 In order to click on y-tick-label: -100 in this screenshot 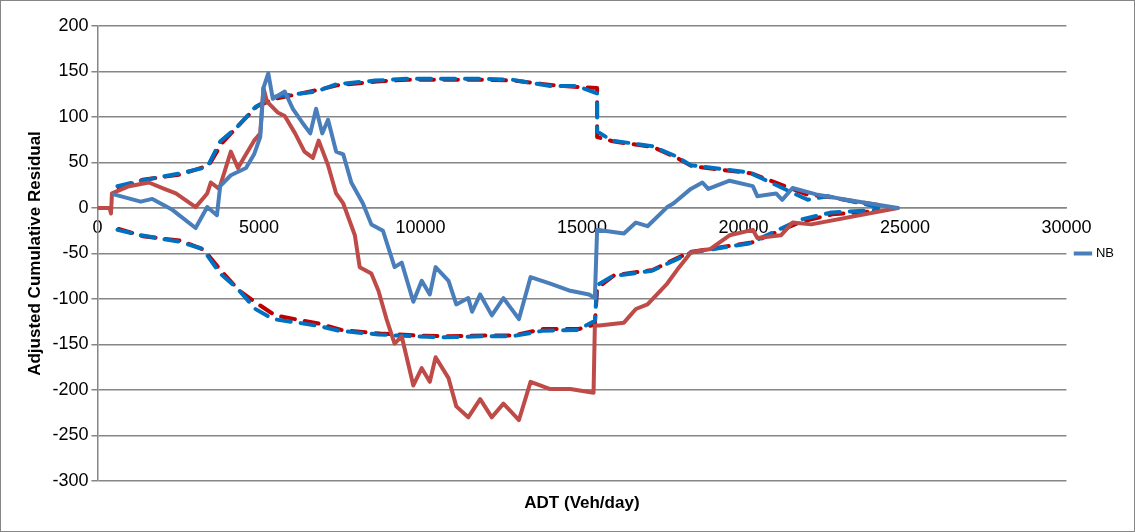, I will do `click(70, 297)`.